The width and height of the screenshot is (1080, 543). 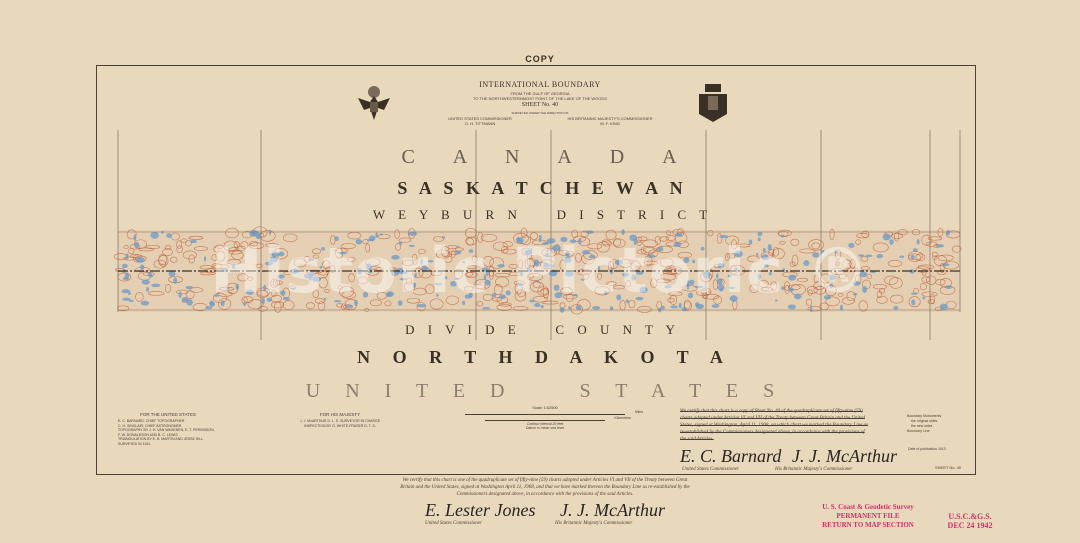 What do you see at coordinates (713, 103) in the screenshot?
I see `british-royal-arms-icon` at bounding box center [713, 103].